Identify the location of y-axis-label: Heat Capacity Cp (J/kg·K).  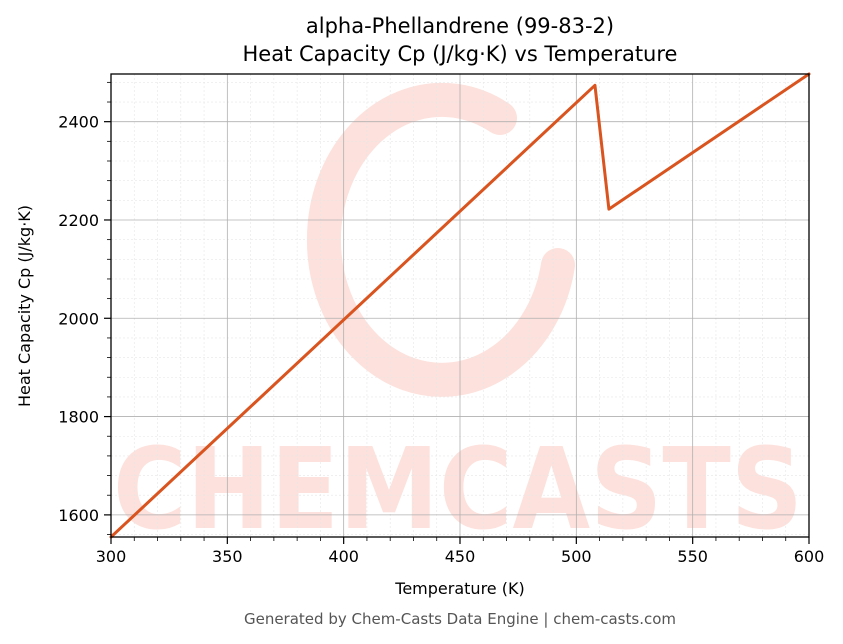
(24, 306).